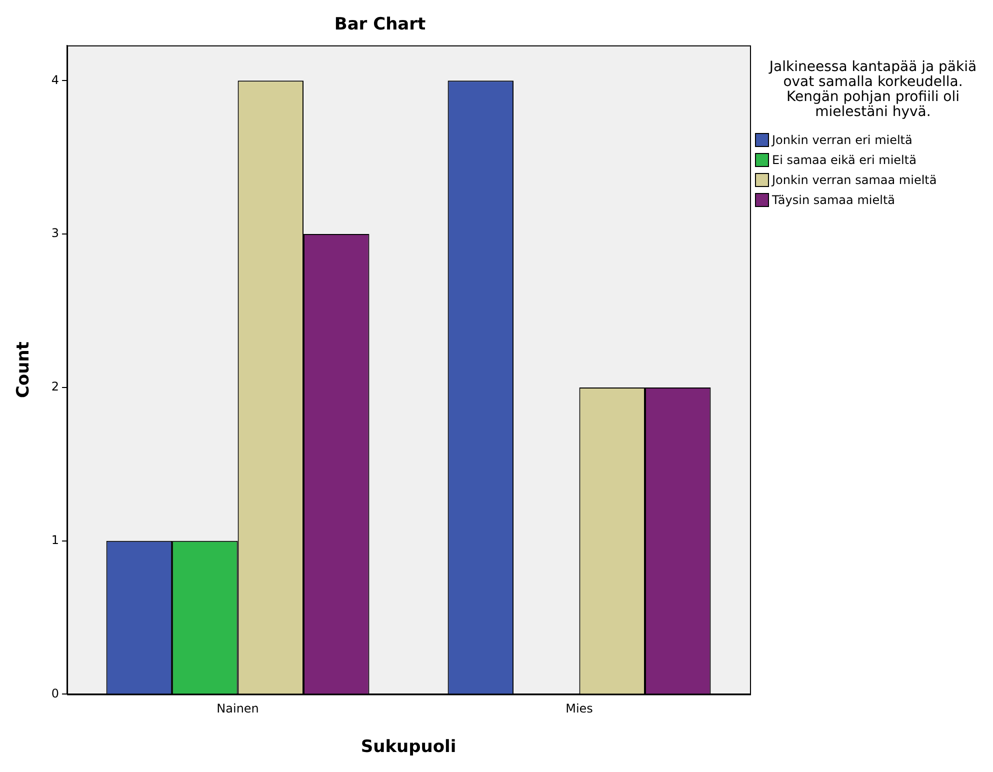 The width and height of the screenshot is (993, 772). Describe the element at coordinates (854, 180) in the screenshot. I see `legend-label: Jonkin verran samaa mieltä` at that location.